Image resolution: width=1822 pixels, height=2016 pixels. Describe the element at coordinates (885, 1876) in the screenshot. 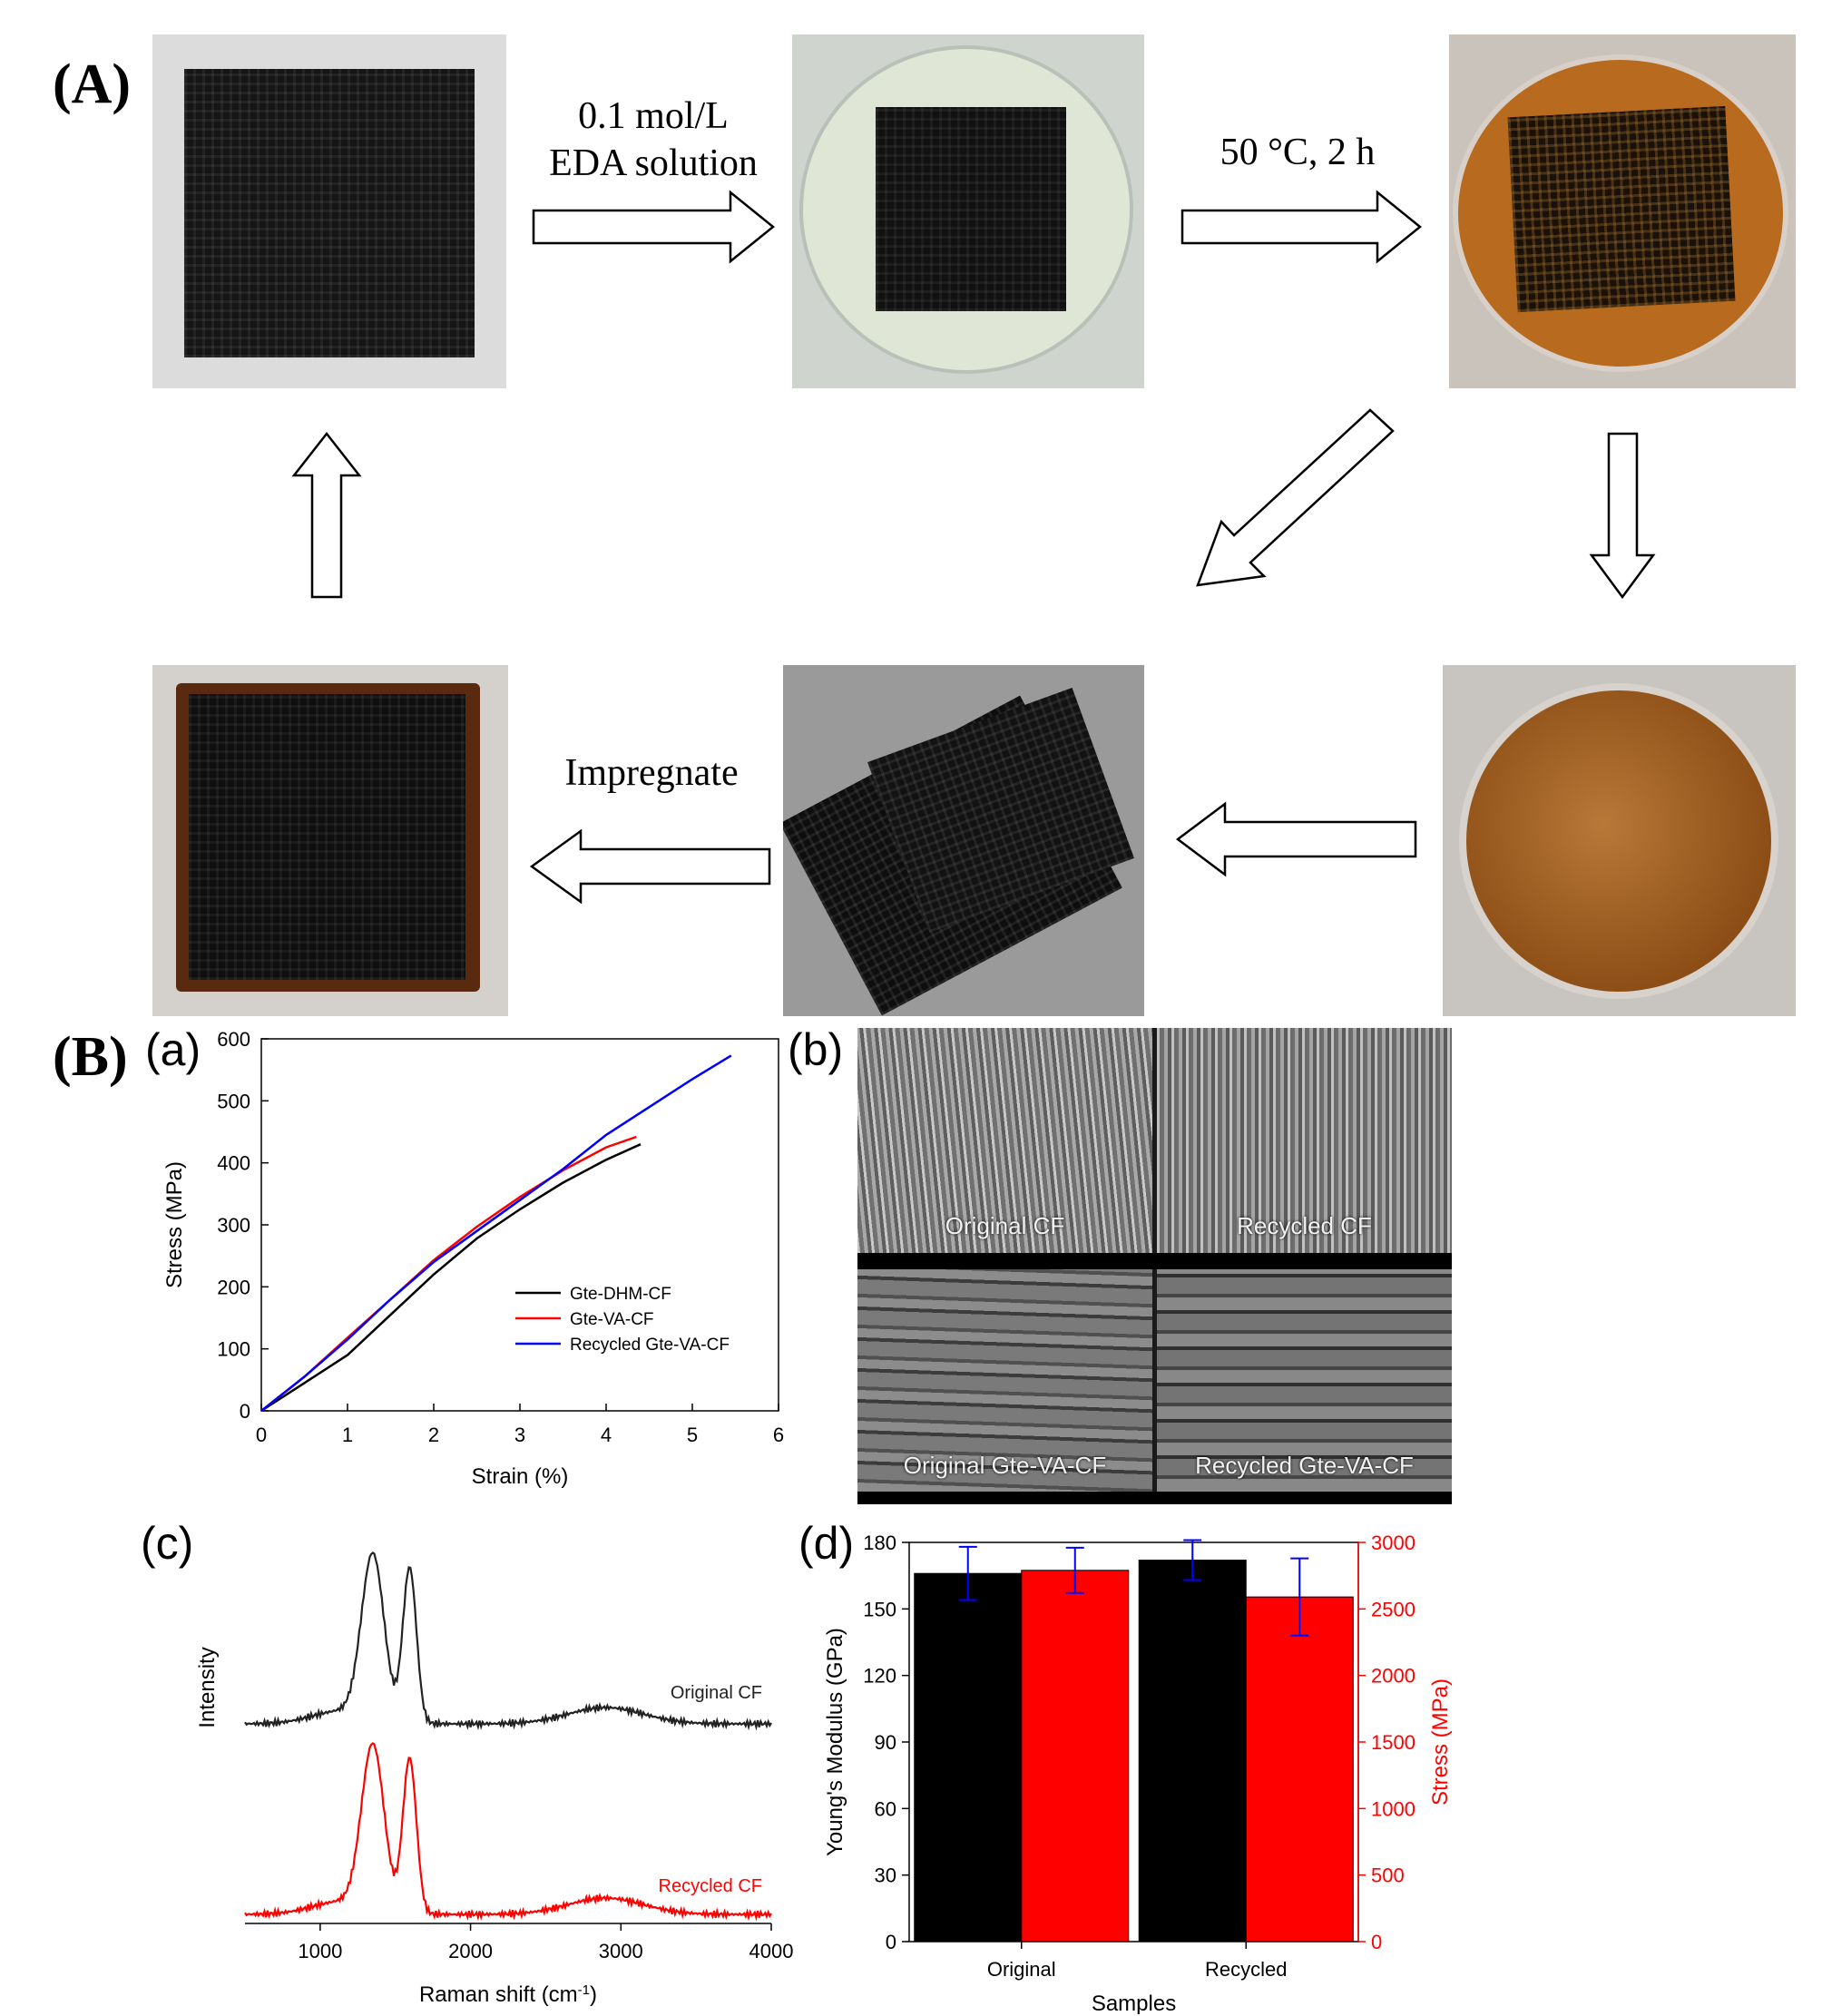

I see `y-left-tick-label: 30` at that location.